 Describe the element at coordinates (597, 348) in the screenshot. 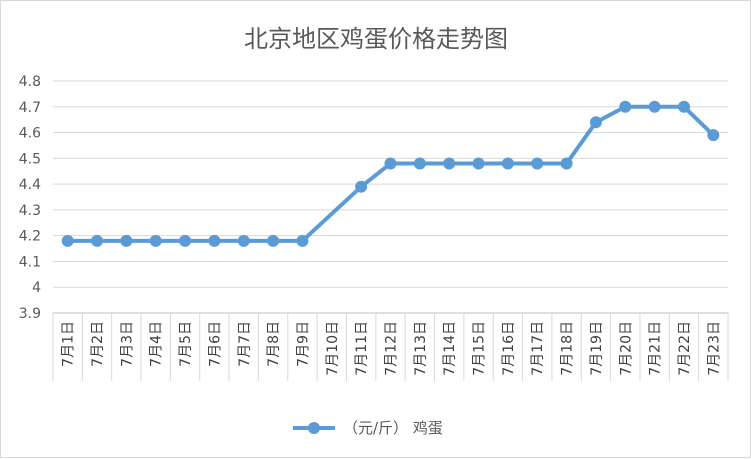

I see `x-tick-label: 7月19日` at that location.